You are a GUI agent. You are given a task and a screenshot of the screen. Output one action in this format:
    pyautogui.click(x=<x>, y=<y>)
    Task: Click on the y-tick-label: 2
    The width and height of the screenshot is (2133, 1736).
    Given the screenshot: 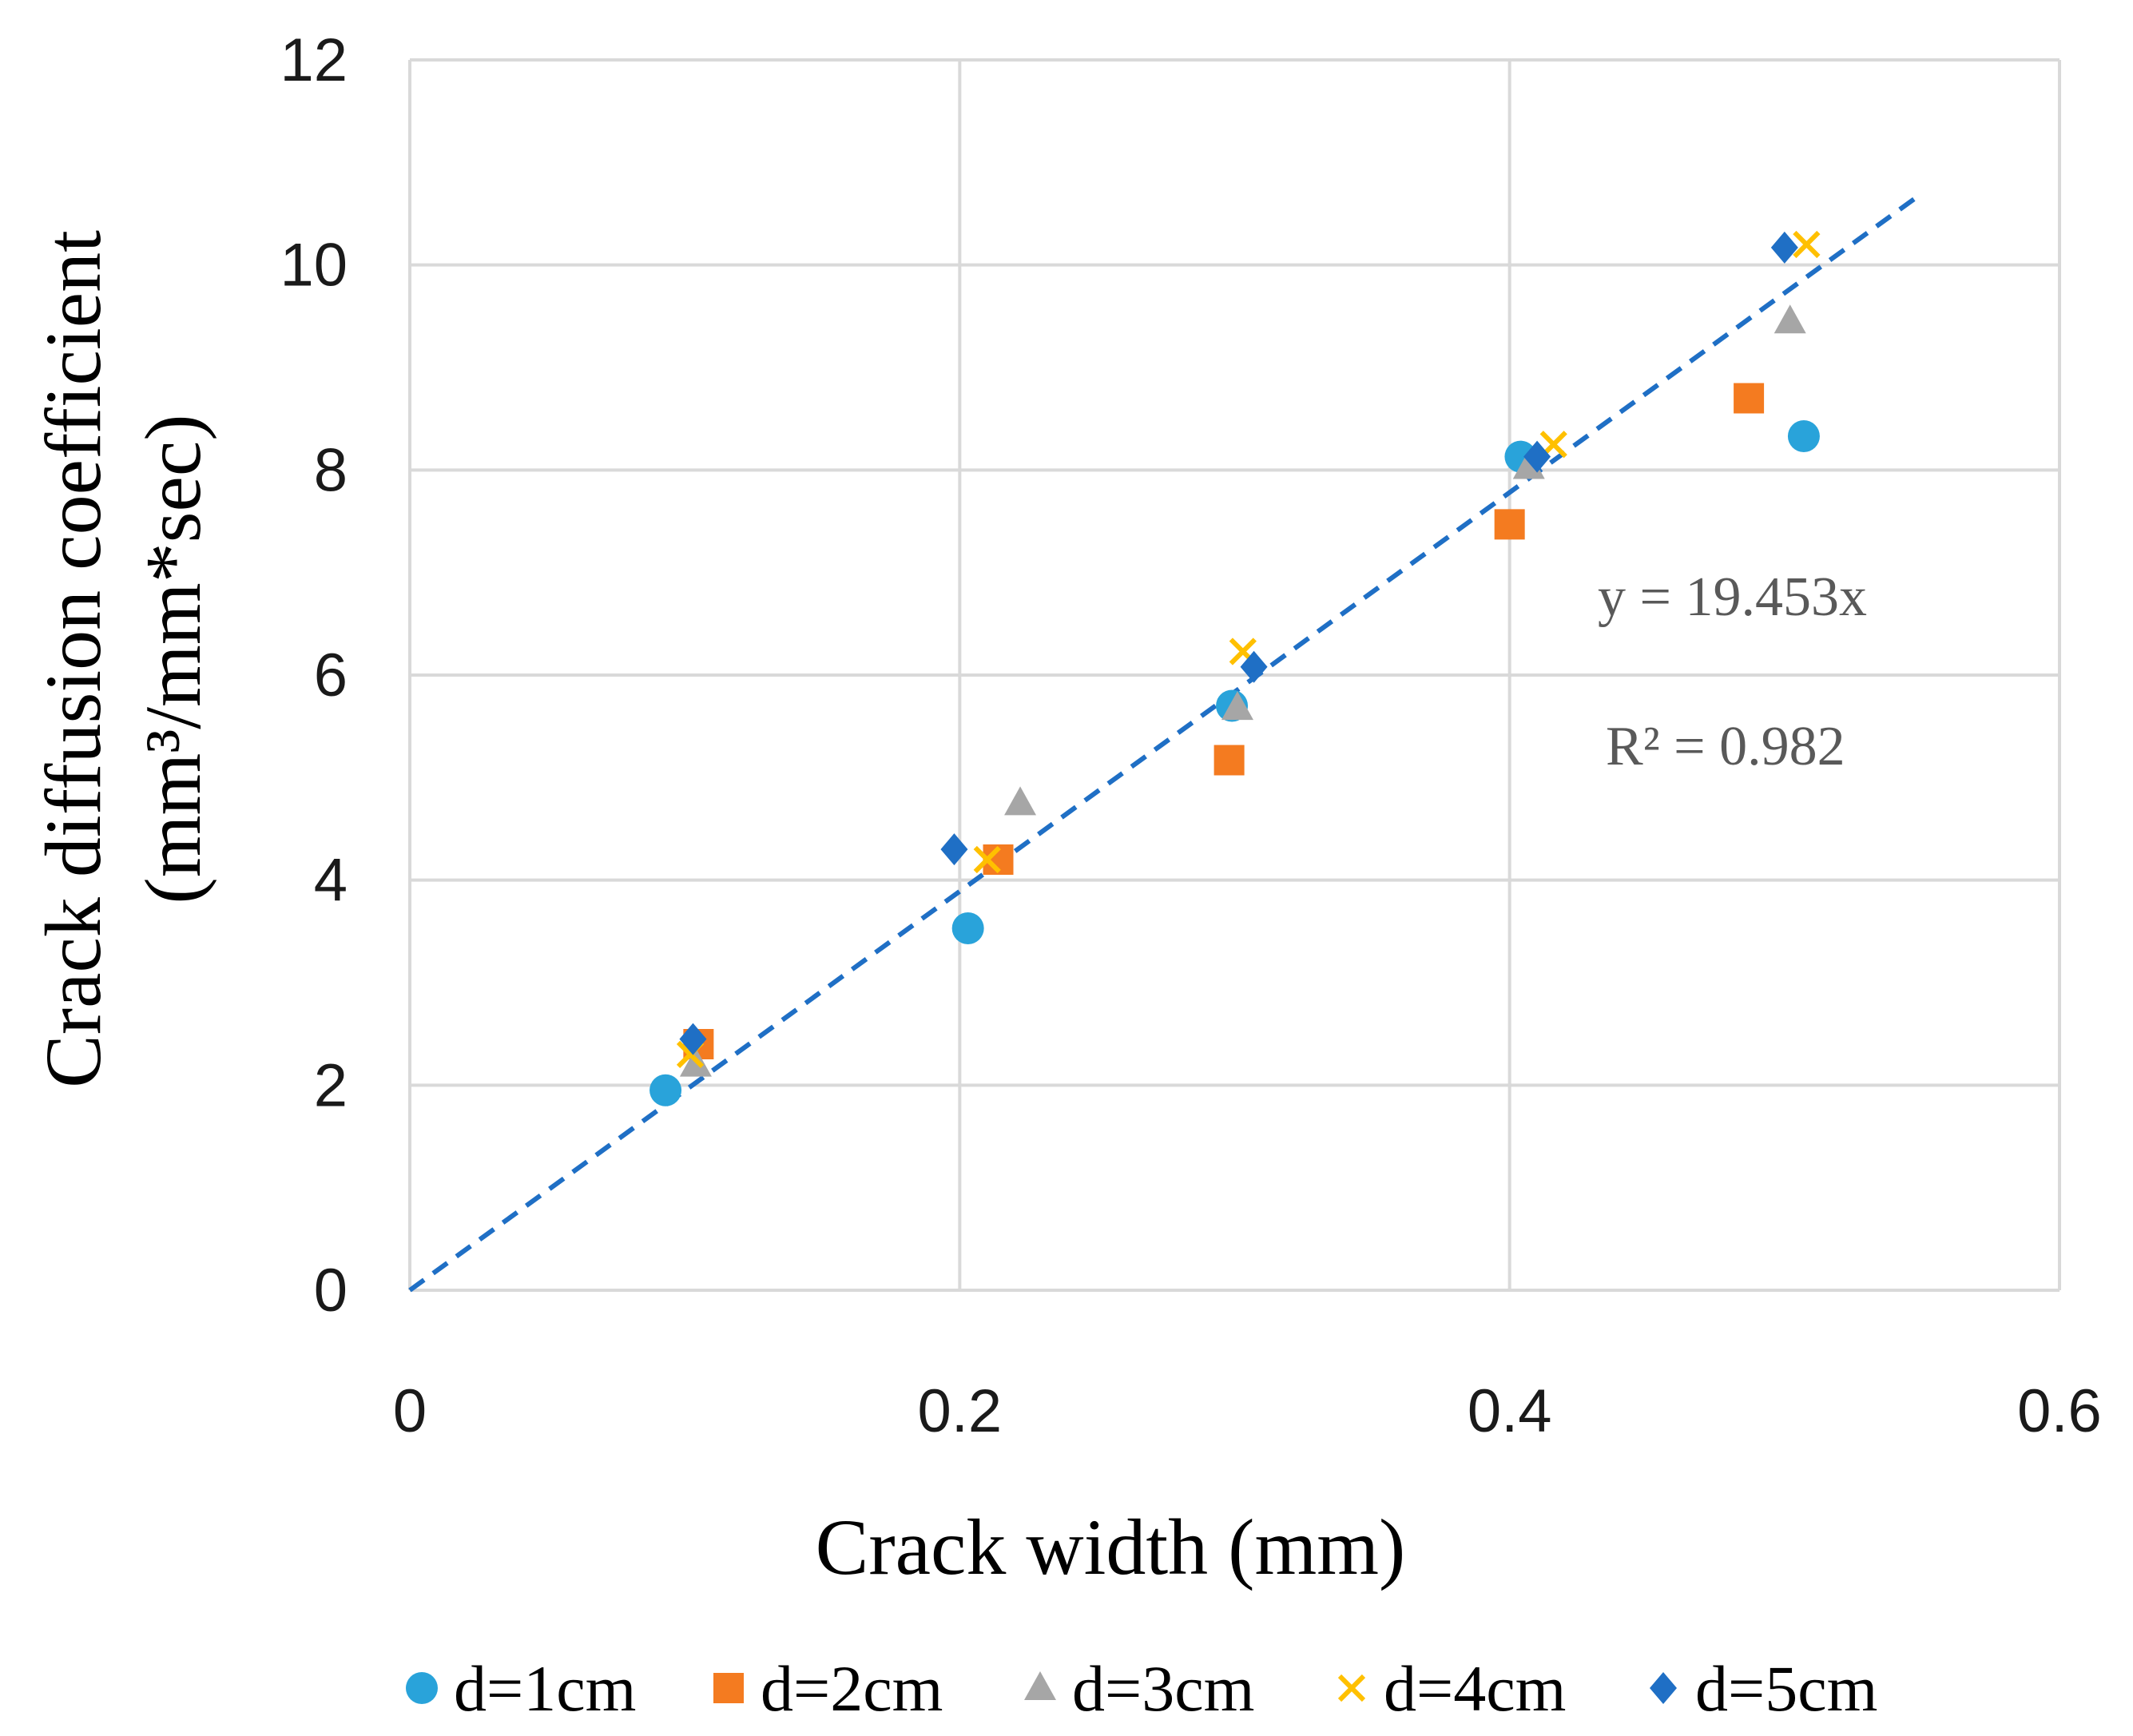 What is the action you would take?
    pyautogui.click(x=331, y=1085)
    